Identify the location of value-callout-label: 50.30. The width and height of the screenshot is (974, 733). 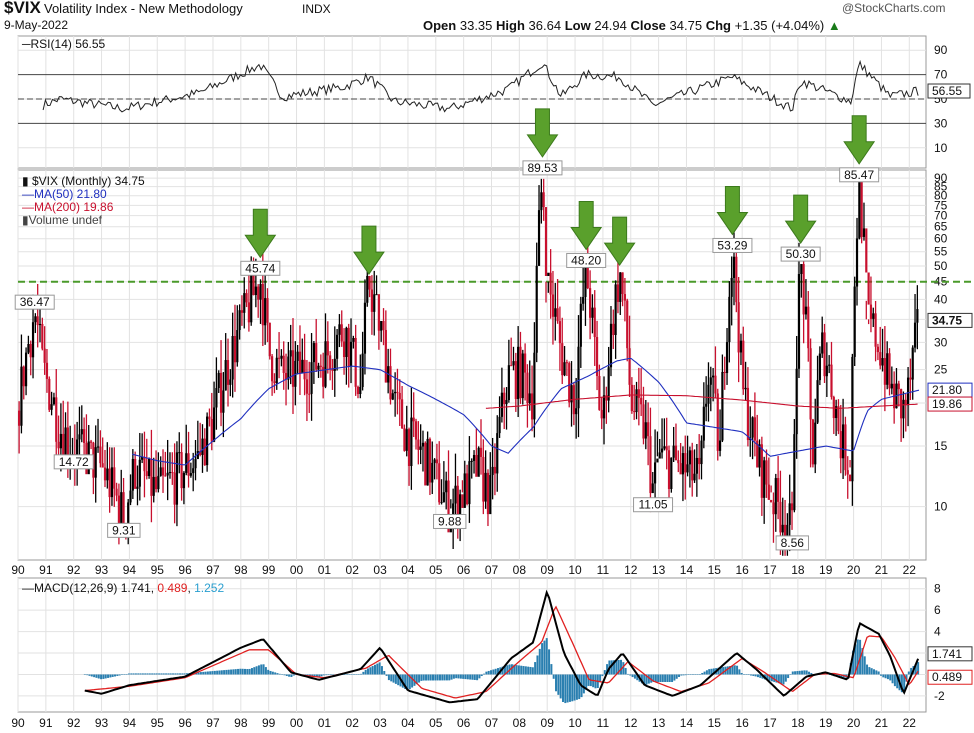
(801, 254).